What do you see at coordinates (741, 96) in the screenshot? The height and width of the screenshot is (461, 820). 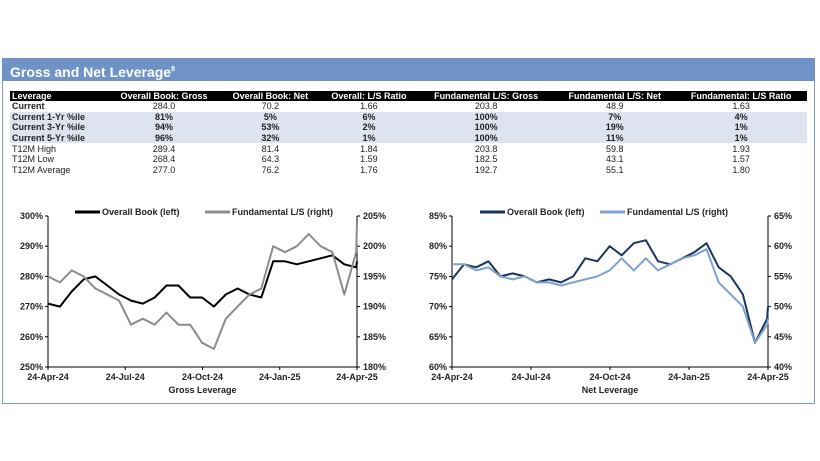 I see `col-header: Fundamental: L/S Ratio` at bounding box center [741, 96].